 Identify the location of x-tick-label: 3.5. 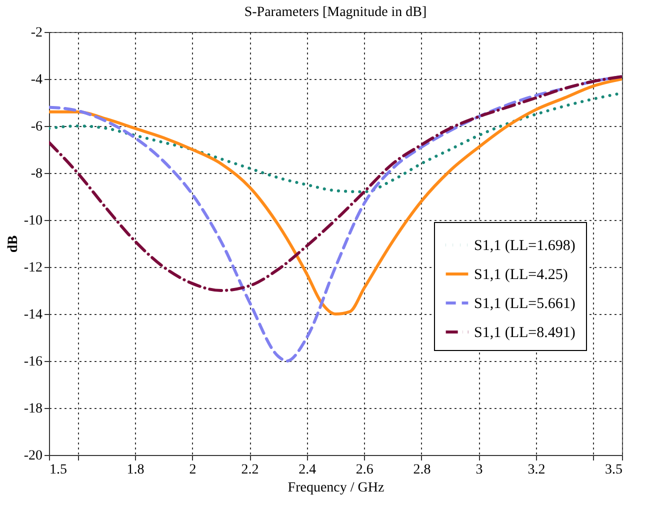
(613, 470).